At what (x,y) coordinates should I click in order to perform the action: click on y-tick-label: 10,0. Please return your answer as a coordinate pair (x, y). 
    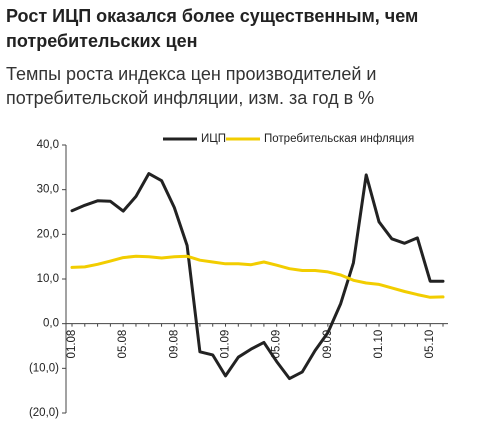
    Looking at the image, I should click on (48, 279).